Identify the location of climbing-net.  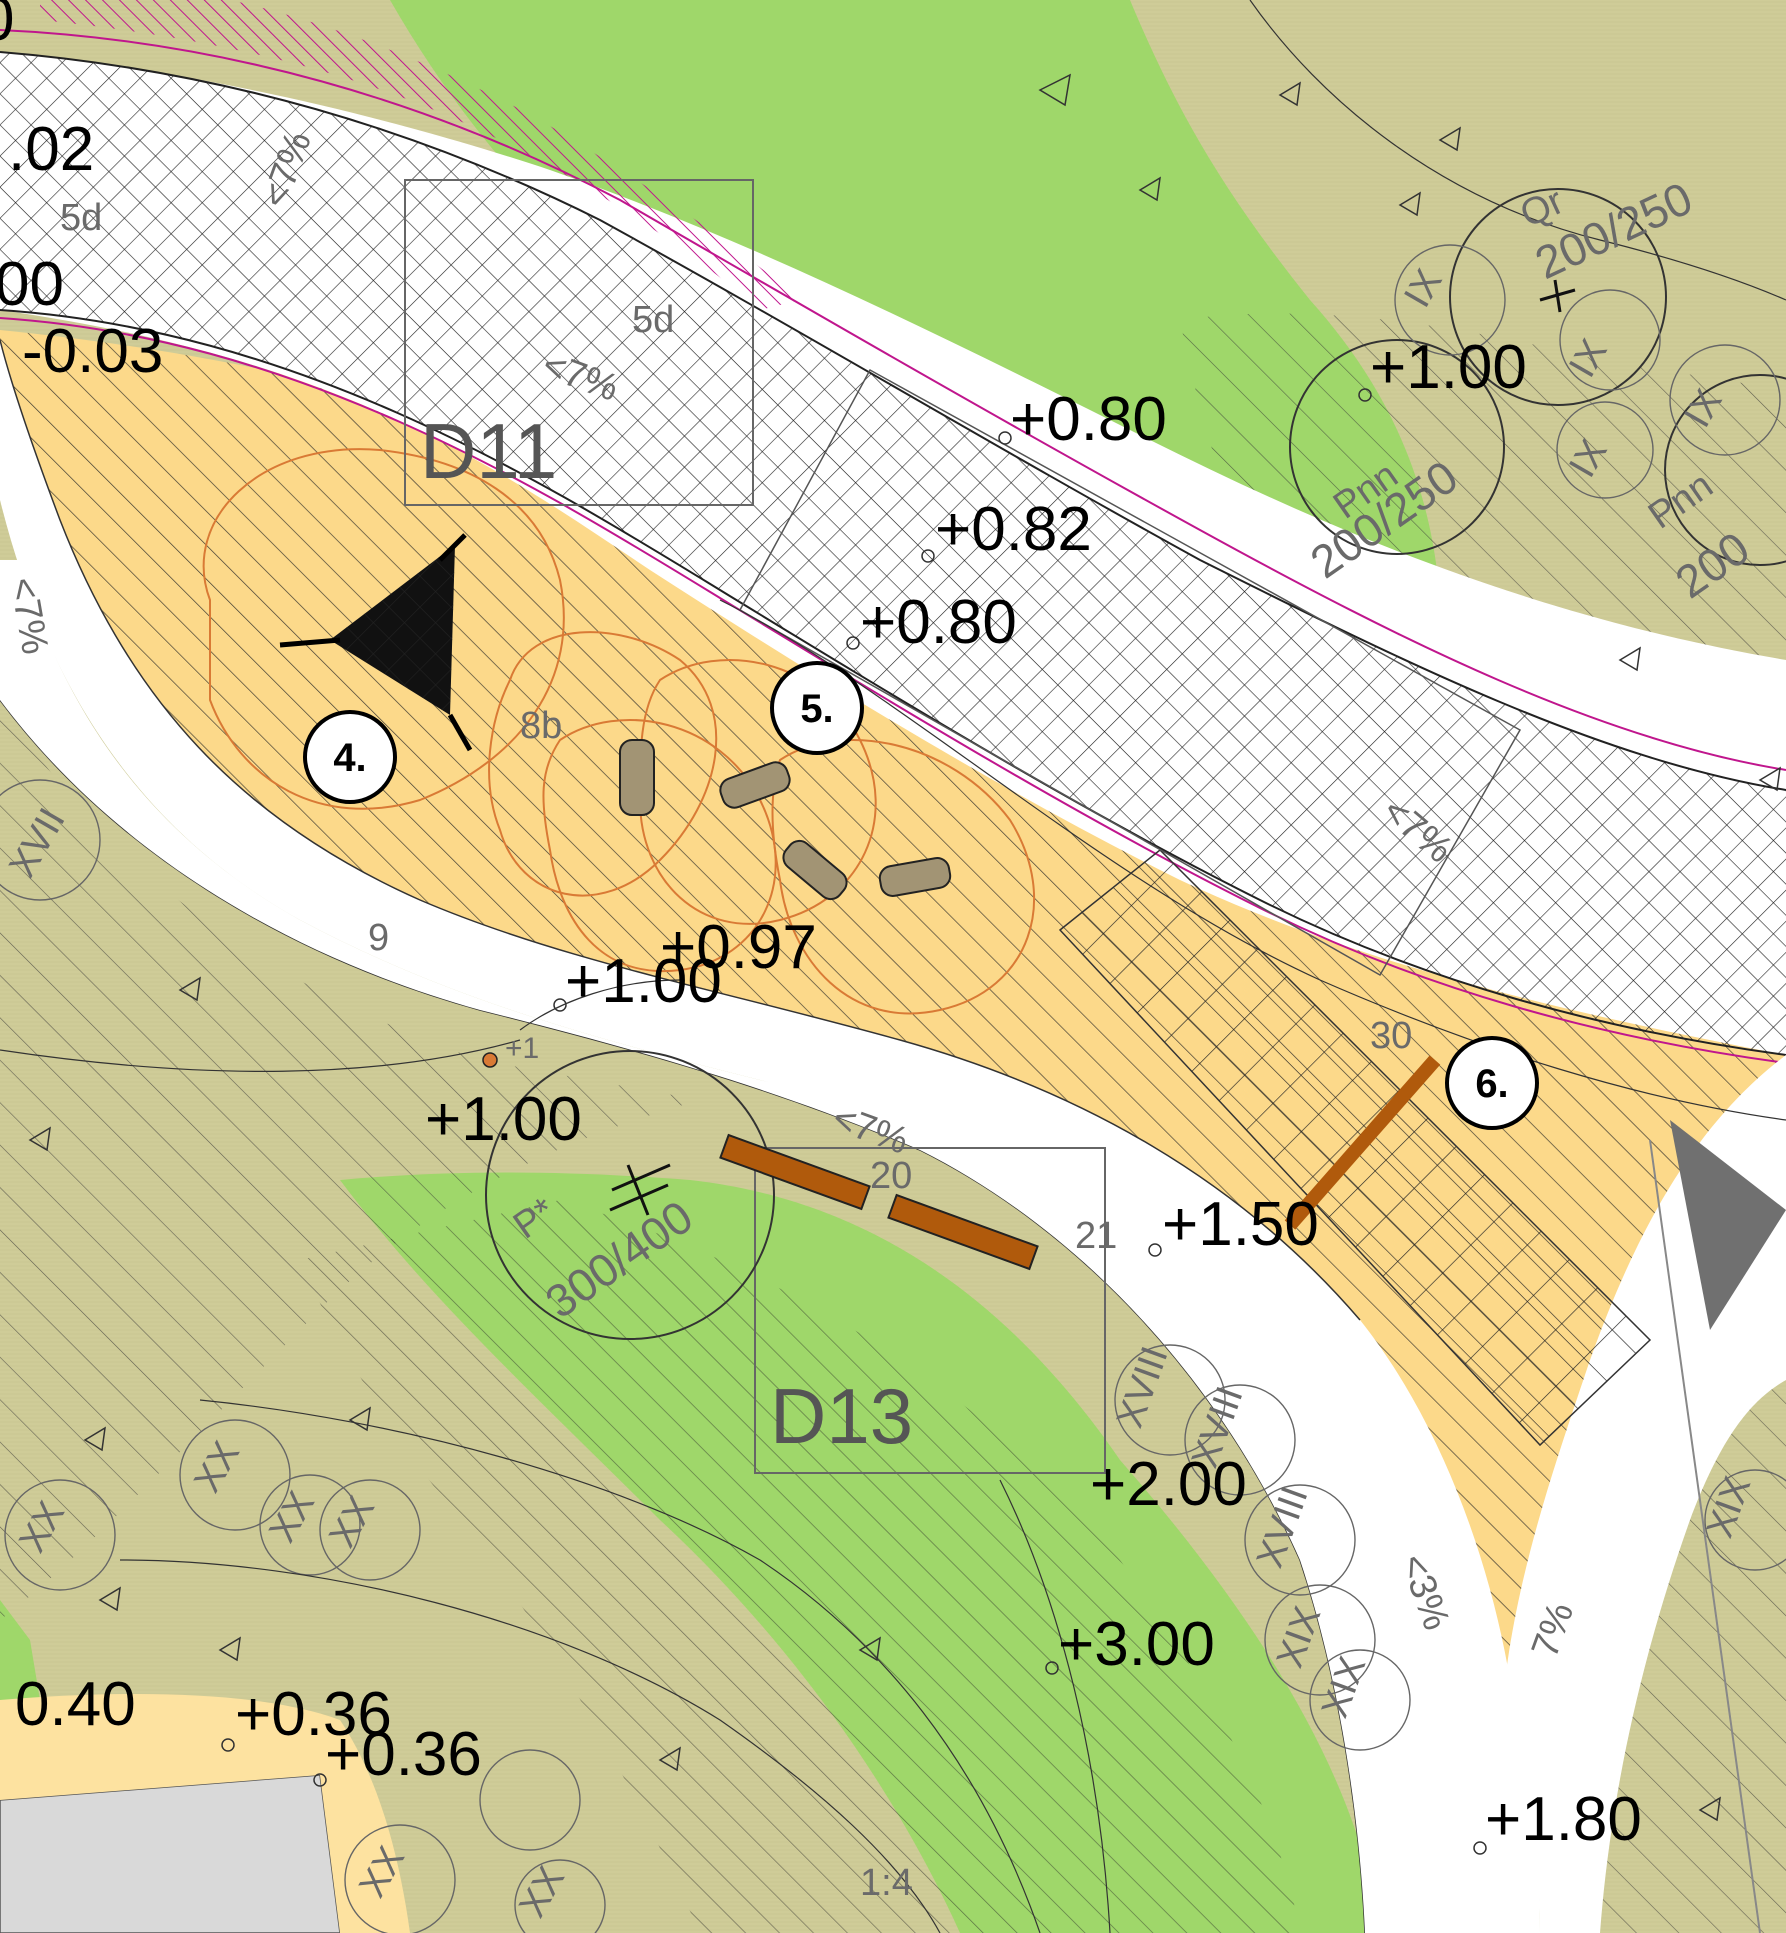
(376, 642).